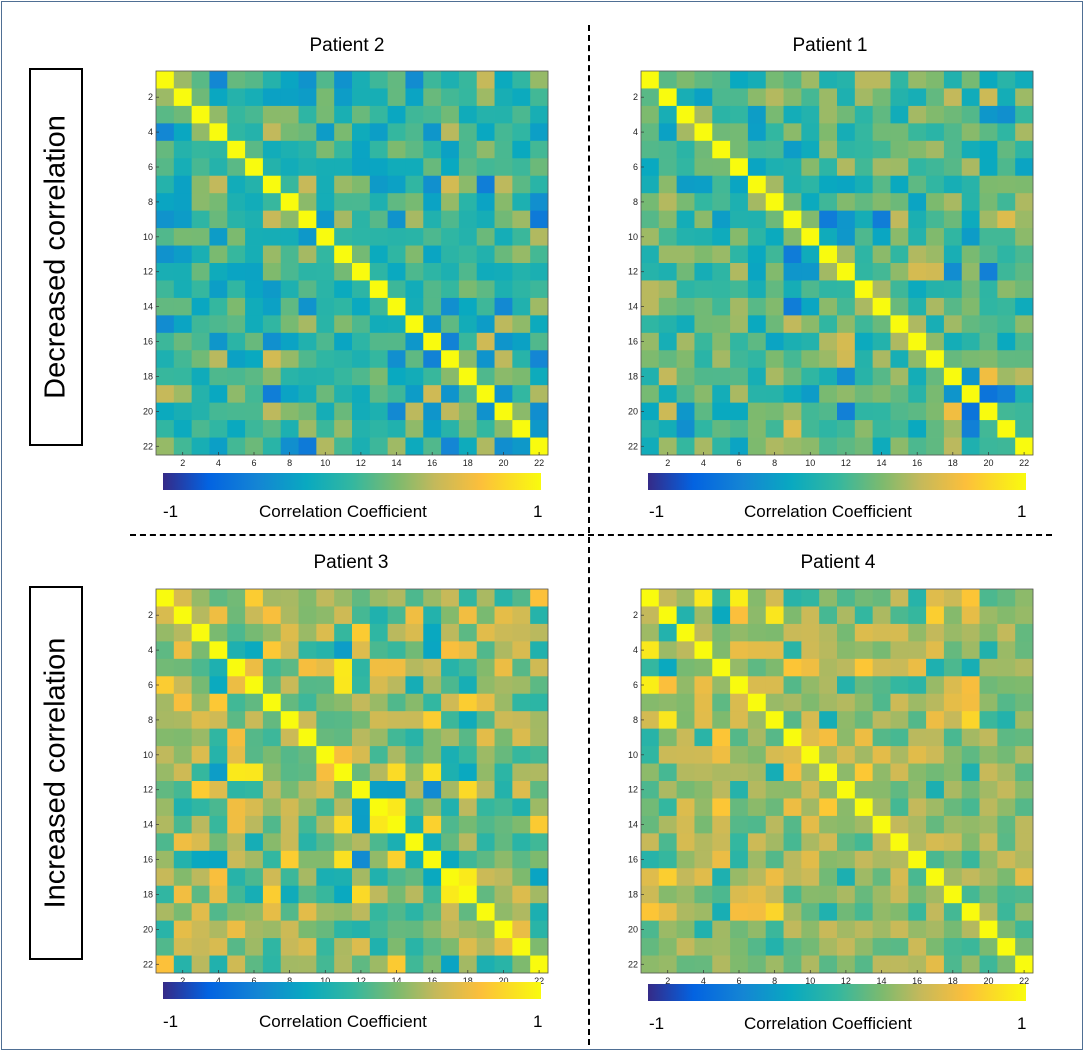 The height and width of the screenshot is (1053, 1086). Describe the element at coordinates (838, 562) in the screenshot. I see `panel-title-patient-4: Patient 4` at that location.